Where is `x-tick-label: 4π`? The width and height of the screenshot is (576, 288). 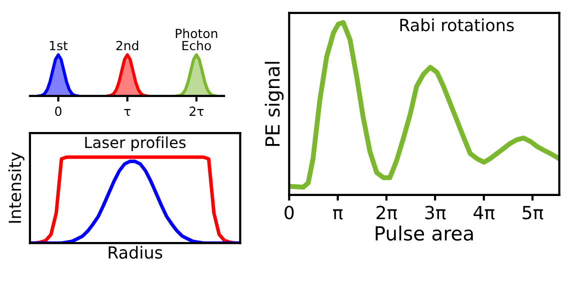
x-tick-label: 4π is located at coordinates (484, 213).